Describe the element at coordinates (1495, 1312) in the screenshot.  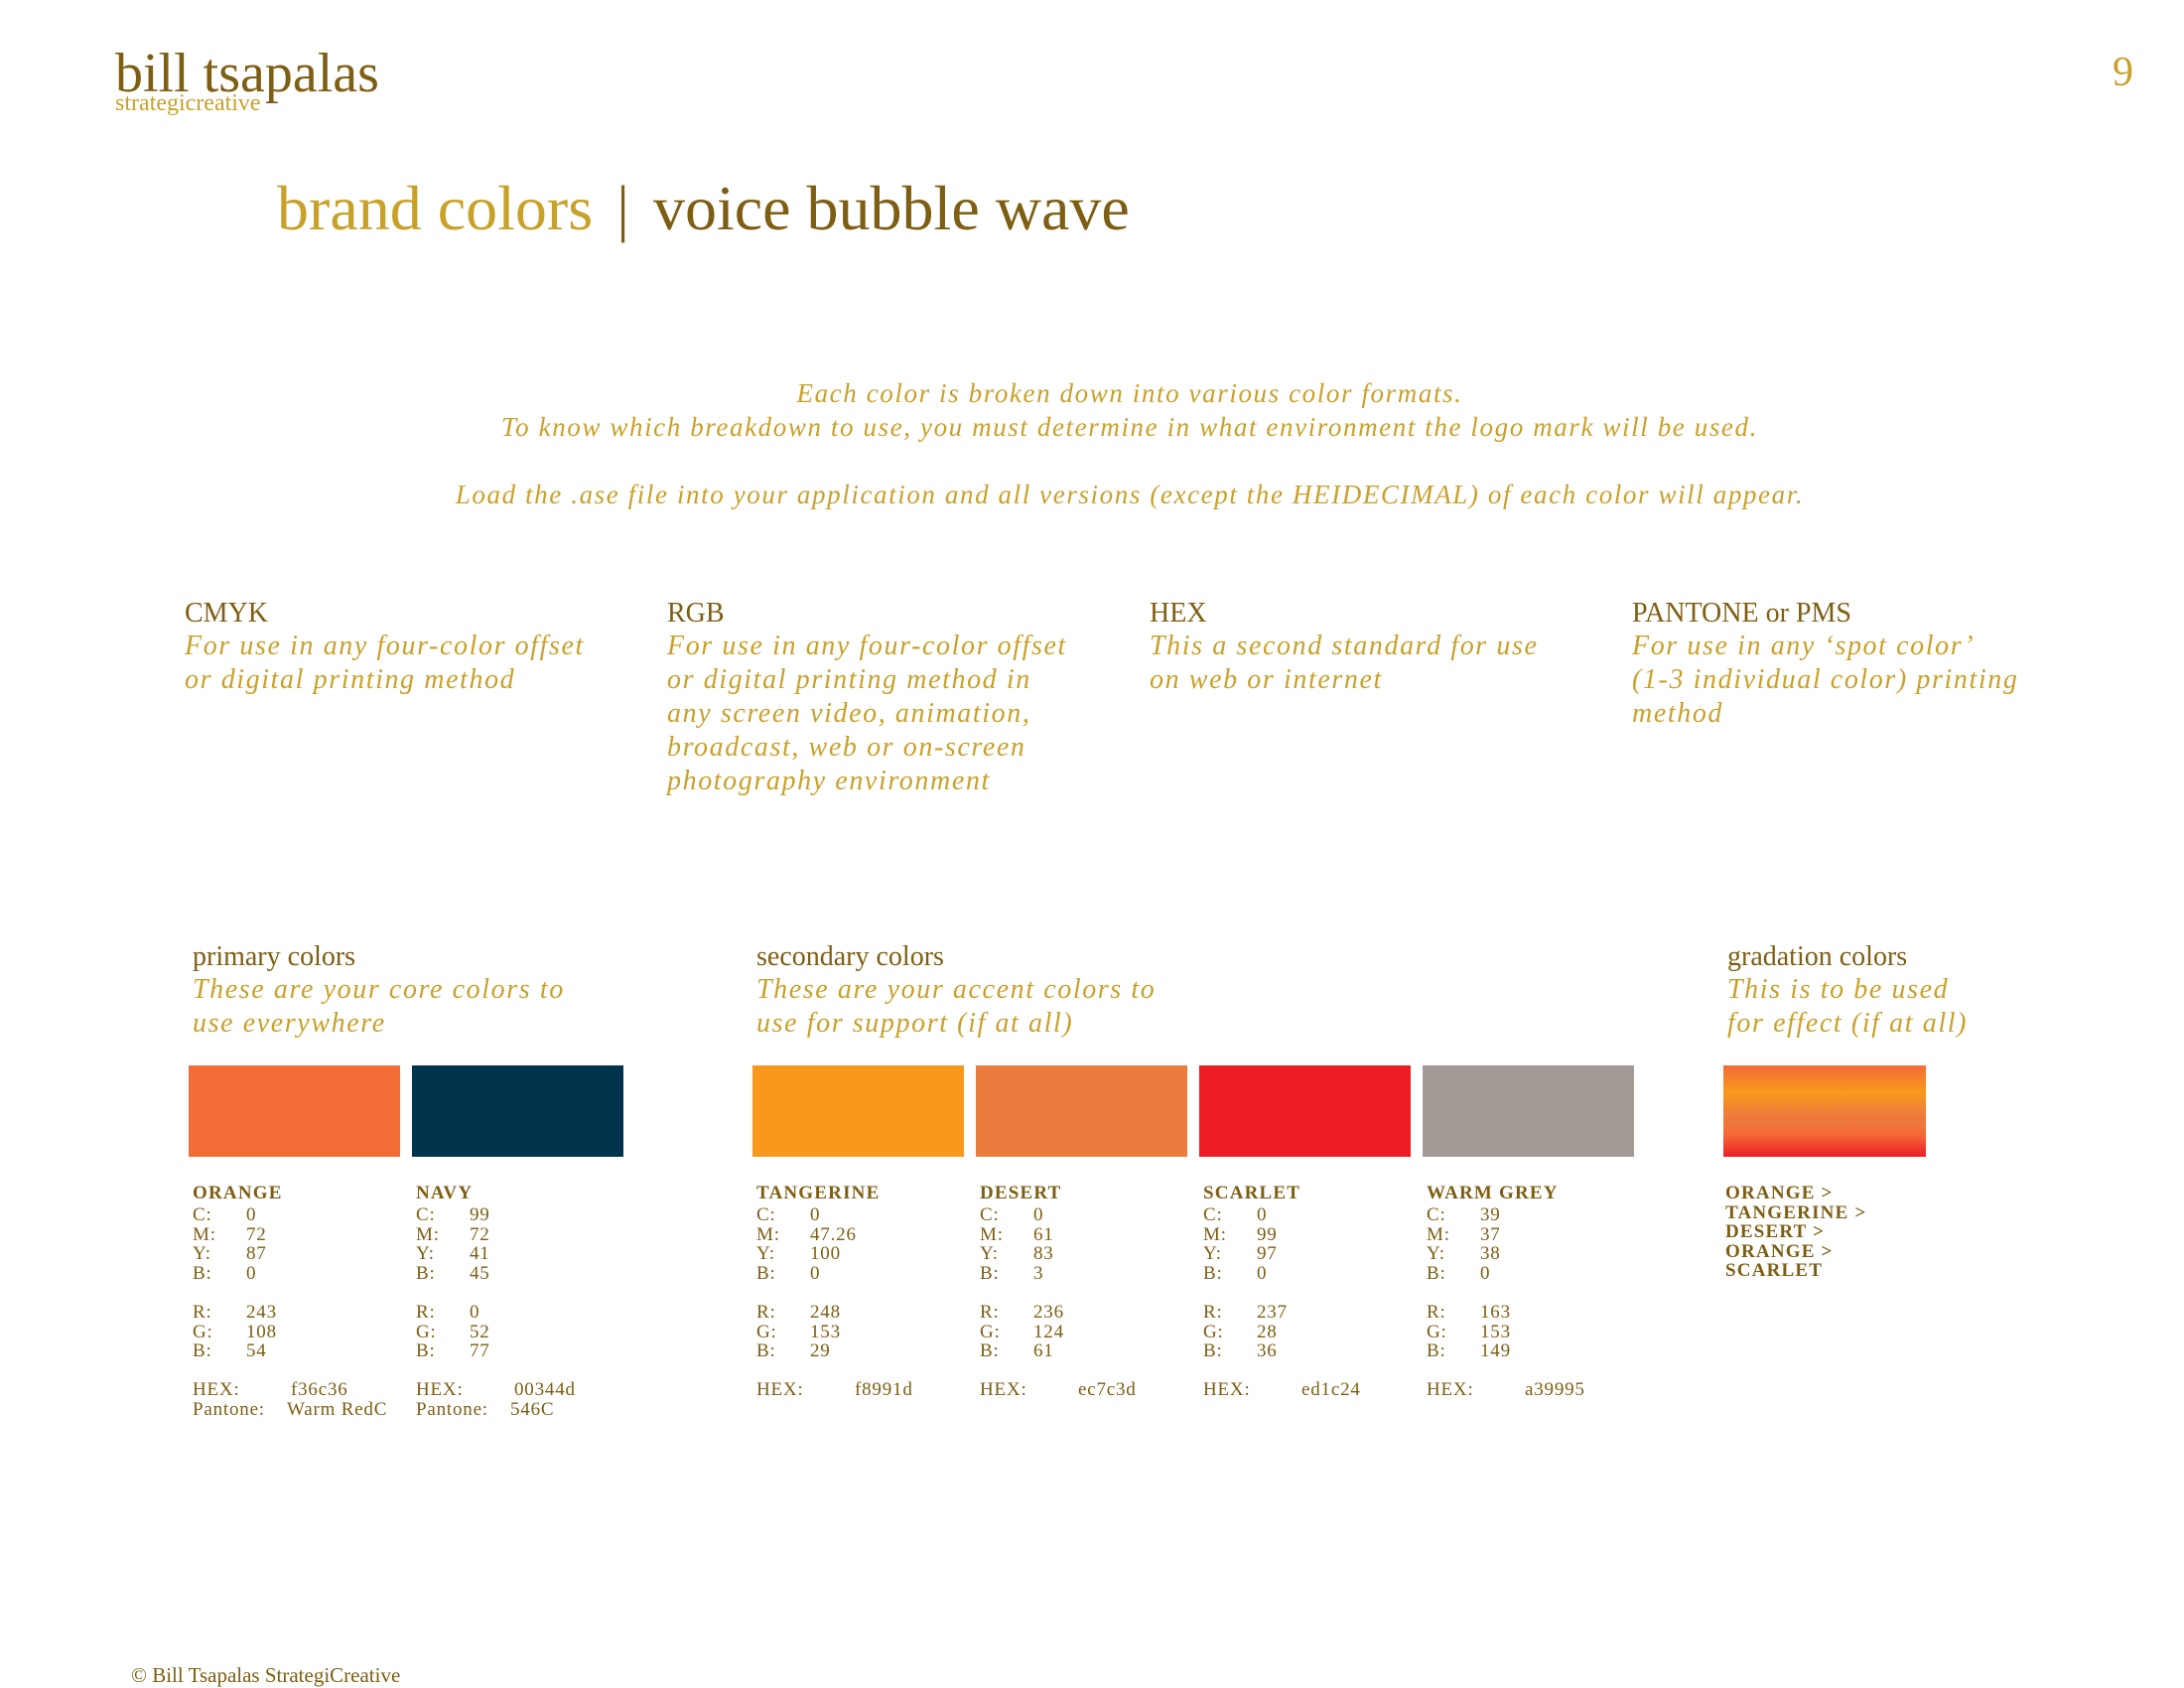
I see `rgb-value: 163` at that location.